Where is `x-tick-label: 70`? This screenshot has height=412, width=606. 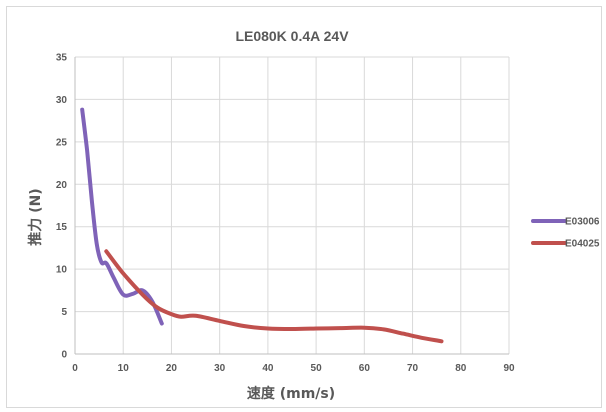
x-tick-label: 70 is located at coordinates (413, 368).